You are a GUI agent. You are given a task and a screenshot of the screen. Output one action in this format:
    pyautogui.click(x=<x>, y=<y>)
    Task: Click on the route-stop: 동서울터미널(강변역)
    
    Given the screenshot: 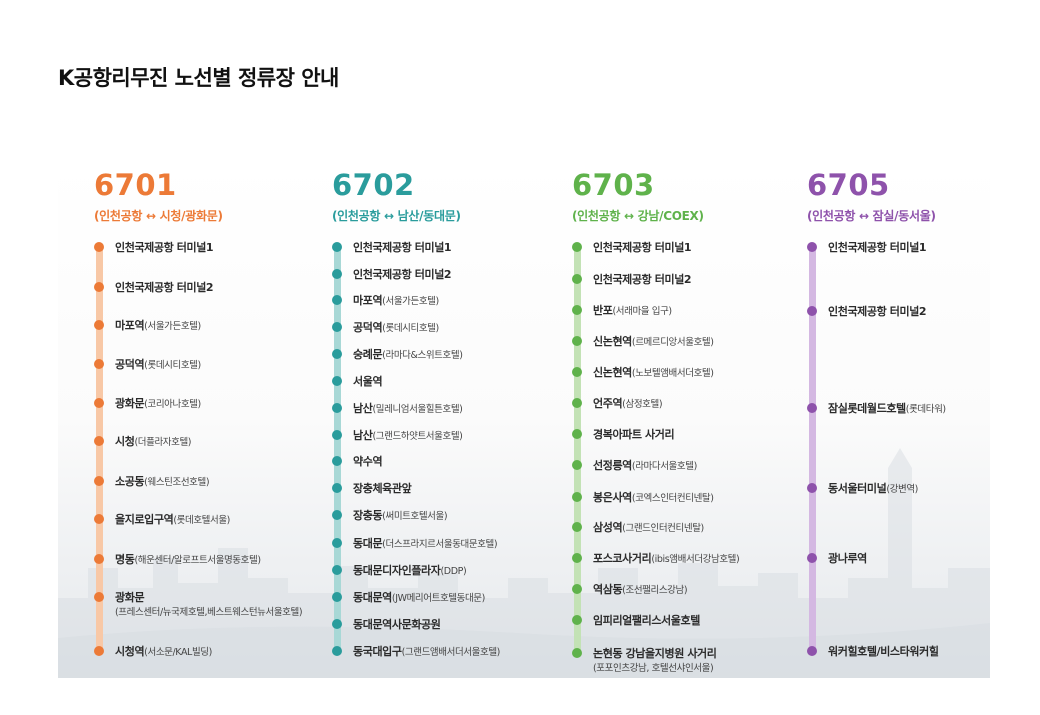 What is the action you would take?
    pyautogui.click(x=898, y=488)
    